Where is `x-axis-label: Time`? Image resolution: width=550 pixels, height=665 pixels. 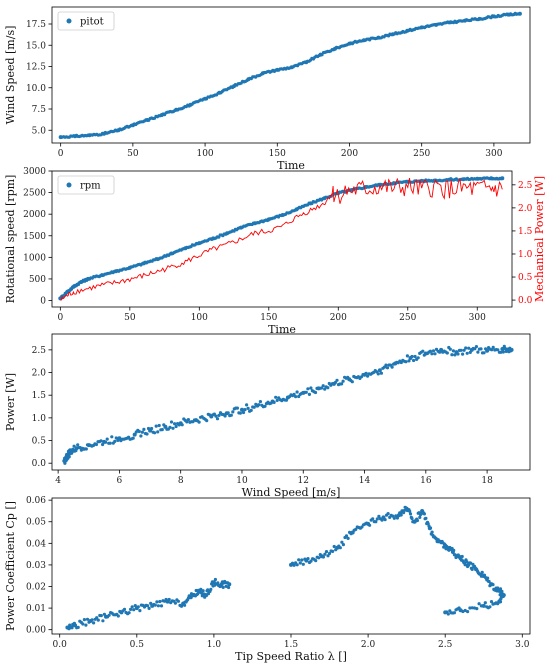 x-axis-label: Time is located at coordinates (282, 329).